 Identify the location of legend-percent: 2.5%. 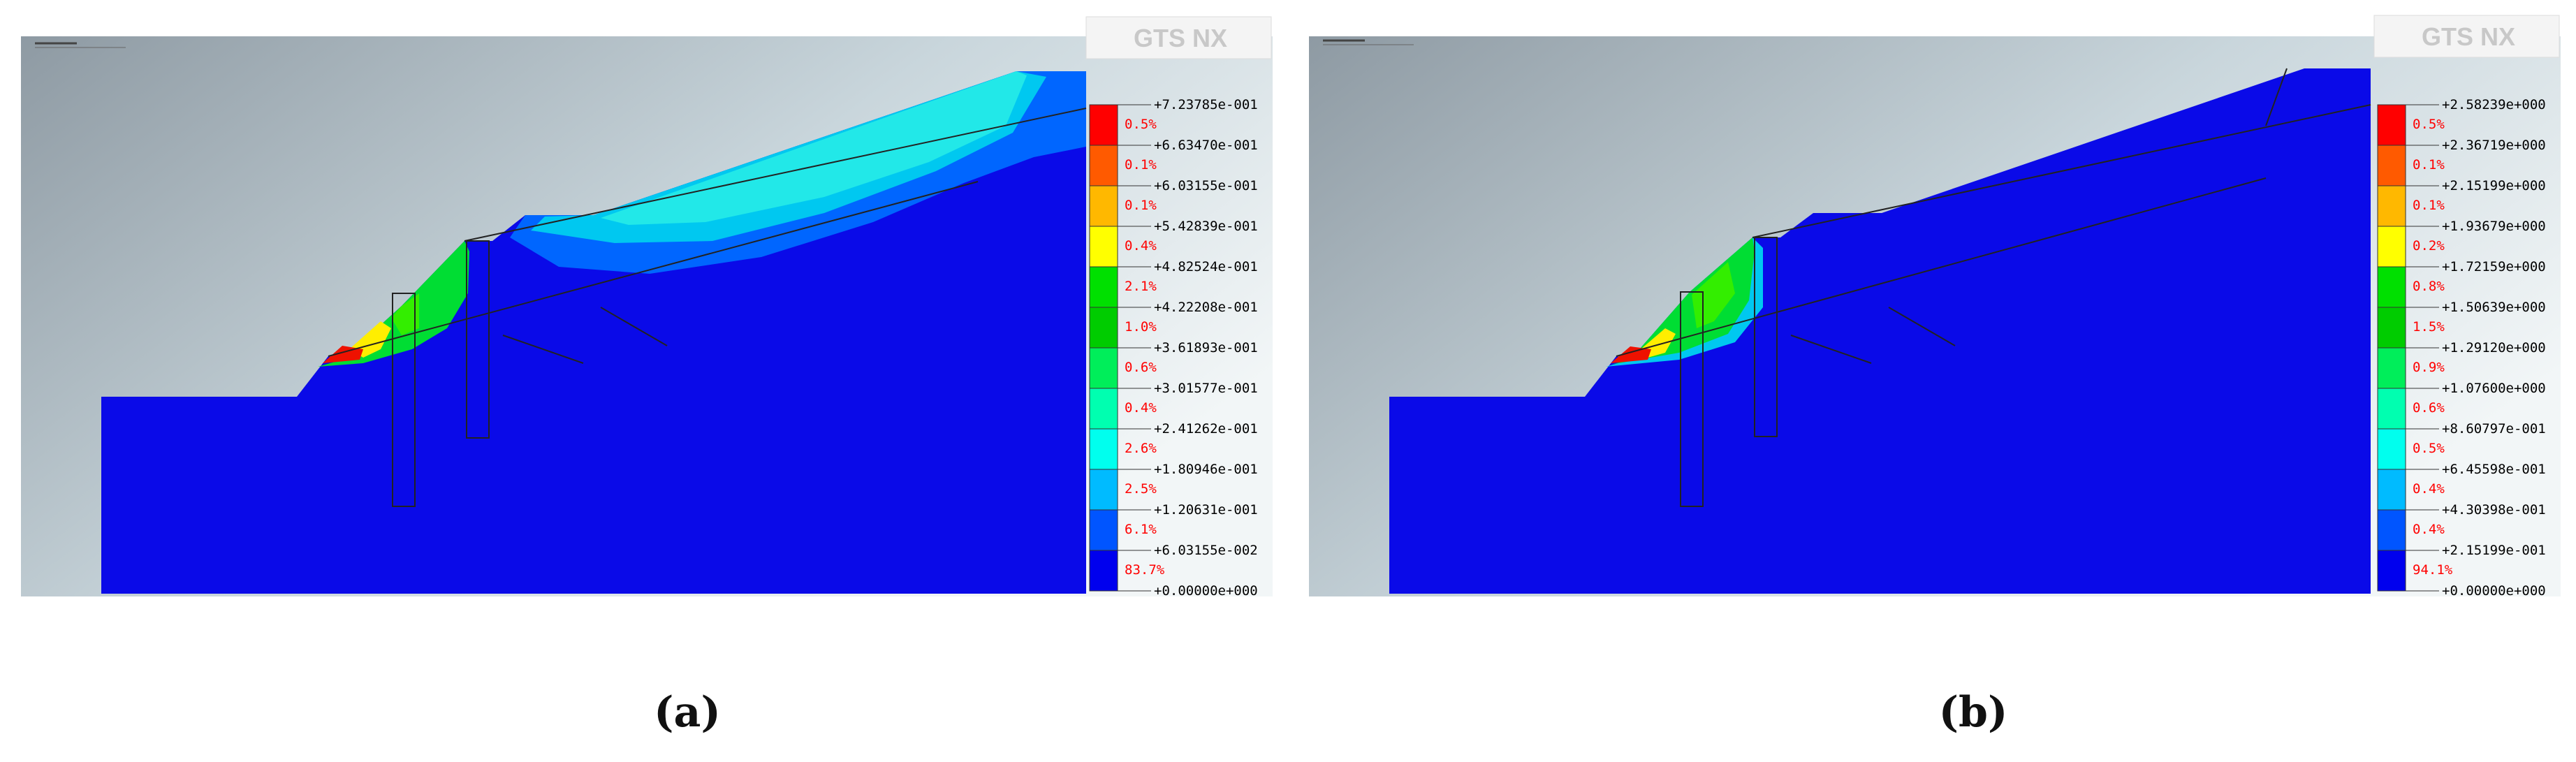
(1141, 489).